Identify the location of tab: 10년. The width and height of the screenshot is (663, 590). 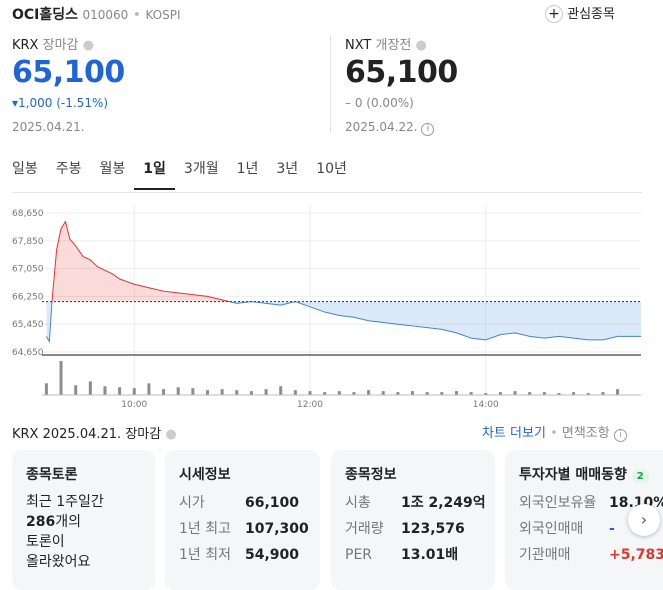
(331, 169).